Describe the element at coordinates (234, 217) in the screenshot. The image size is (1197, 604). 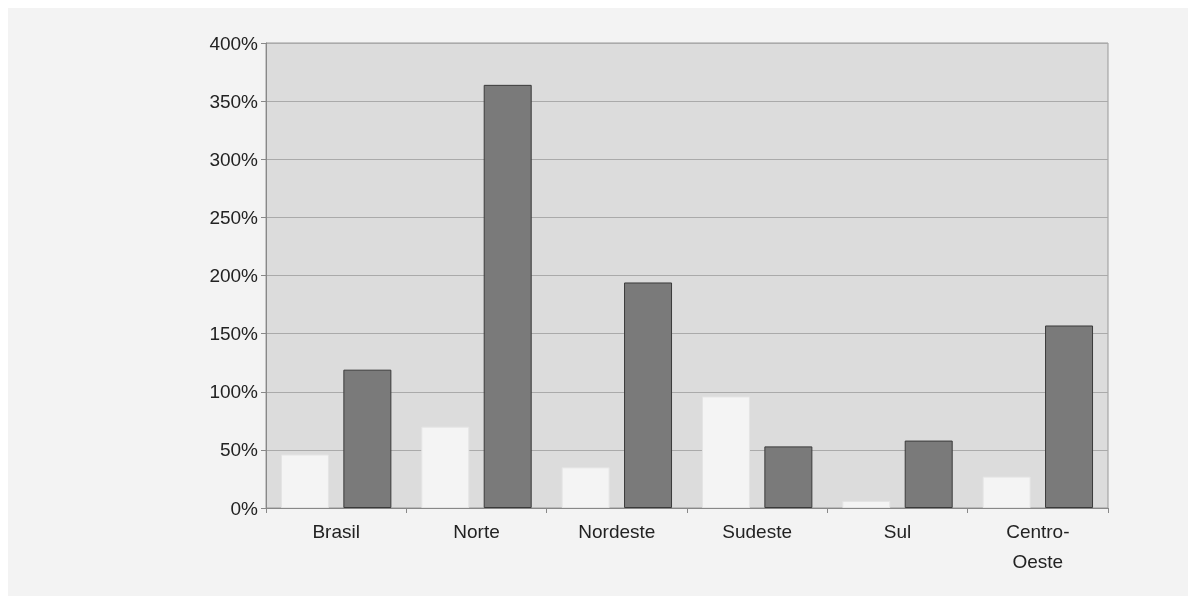
I see `y-tick-label: 250%` at that location.